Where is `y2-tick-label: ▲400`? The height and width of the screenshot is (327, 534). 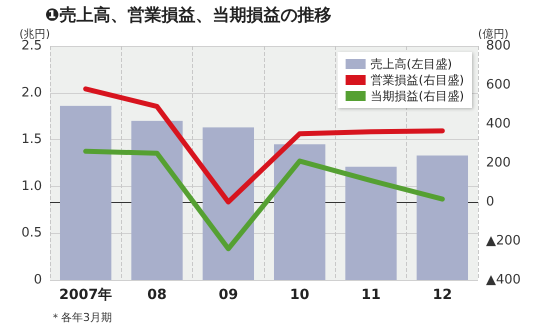 y2-tick-label: ▲400 is located at coordinates (503, 280).